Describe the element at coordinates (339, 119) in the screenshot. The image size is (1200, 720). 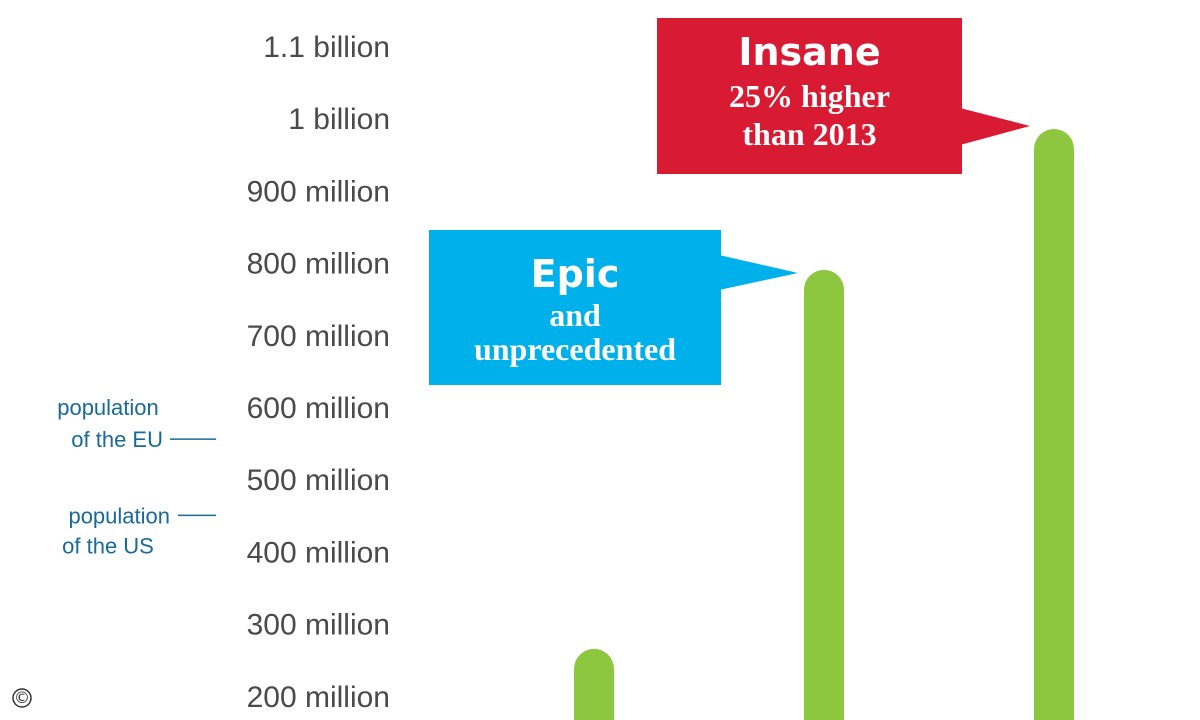
I see `y-tick-label: 1 billion` at that location.